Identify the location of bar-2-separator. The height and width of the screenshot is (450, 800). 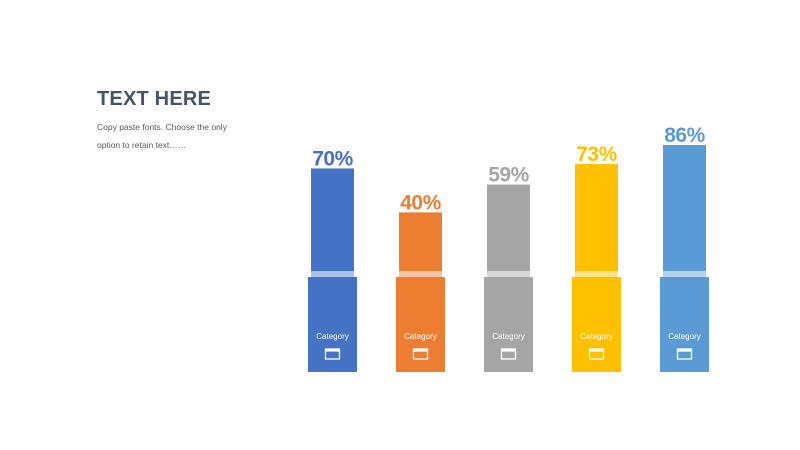
(420, 274).